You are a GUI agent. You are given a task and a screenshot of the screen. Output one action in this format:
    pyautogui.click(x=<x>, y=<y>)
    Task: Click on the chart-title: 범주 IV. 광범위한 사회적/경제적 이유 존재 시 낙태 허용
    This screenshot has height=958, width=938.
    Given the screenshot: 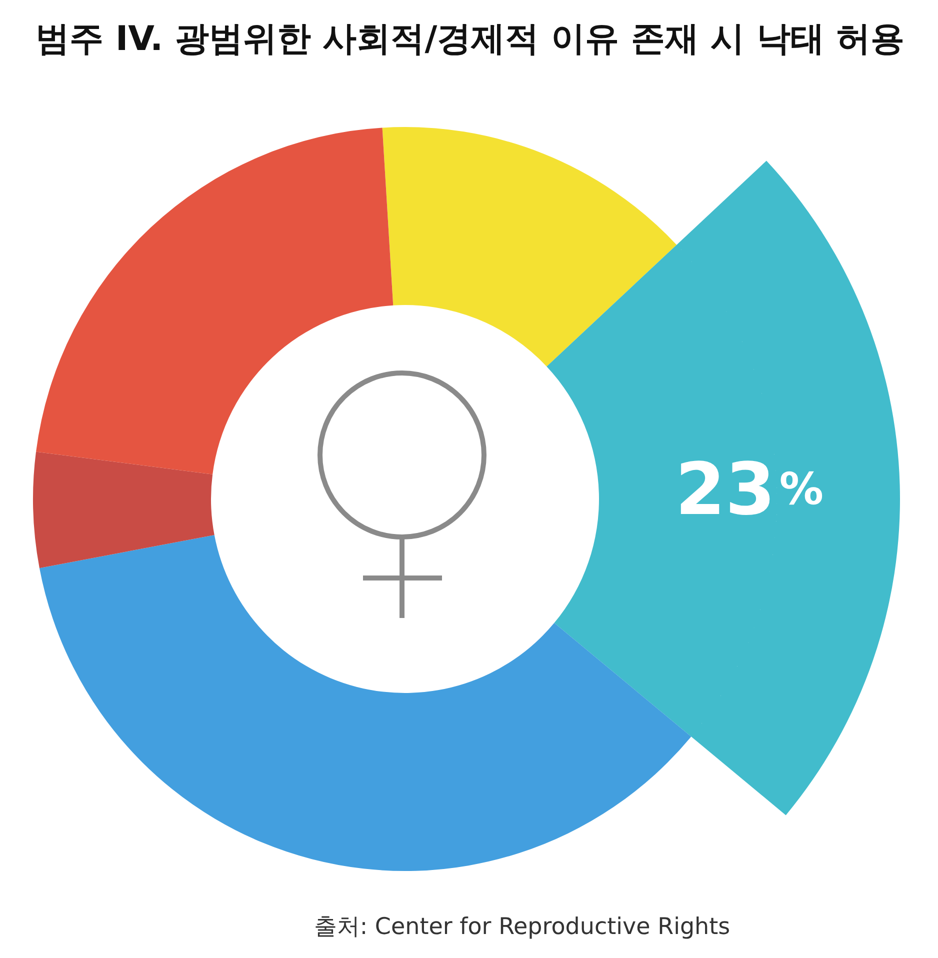 What is the action you would take?
    pyautogui.click(x=470, y=39)
    